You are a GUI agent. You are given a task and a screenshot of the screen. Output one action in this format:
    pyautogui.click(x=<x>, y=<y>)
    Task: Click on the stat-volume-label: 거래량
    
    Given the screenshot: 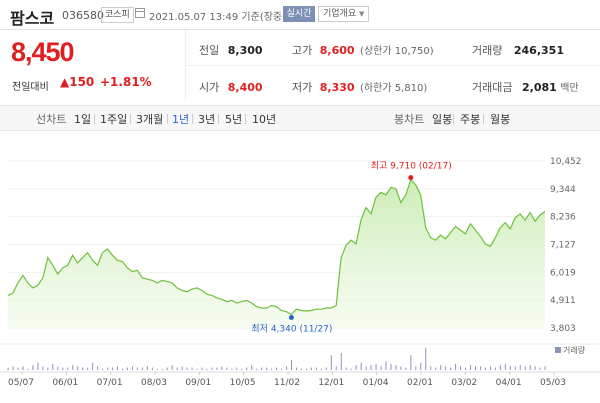 What is the action you would take?
    pyautogui.click(x=487, y=50)
    